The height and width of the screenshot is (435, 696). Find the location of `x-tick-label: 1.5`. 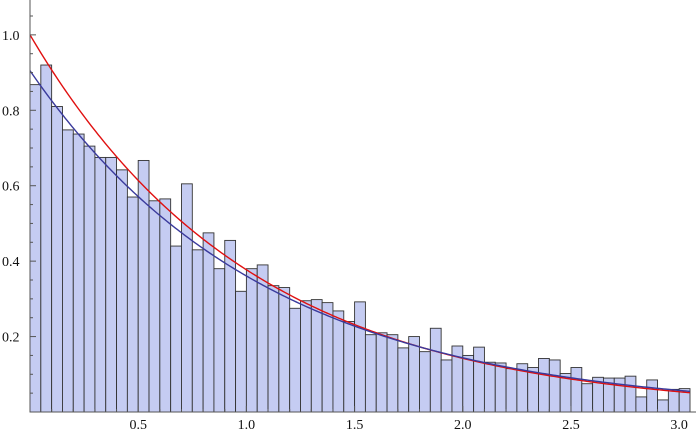

x-tick-label: 1.5 is located at coordinates (355, 425).